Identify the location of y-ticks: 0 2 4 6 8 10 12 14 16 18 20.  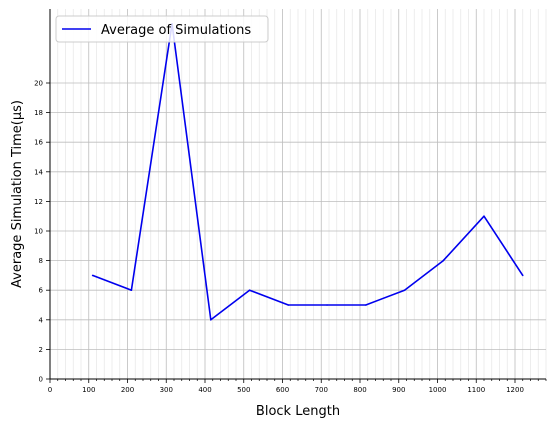
(42, 232).